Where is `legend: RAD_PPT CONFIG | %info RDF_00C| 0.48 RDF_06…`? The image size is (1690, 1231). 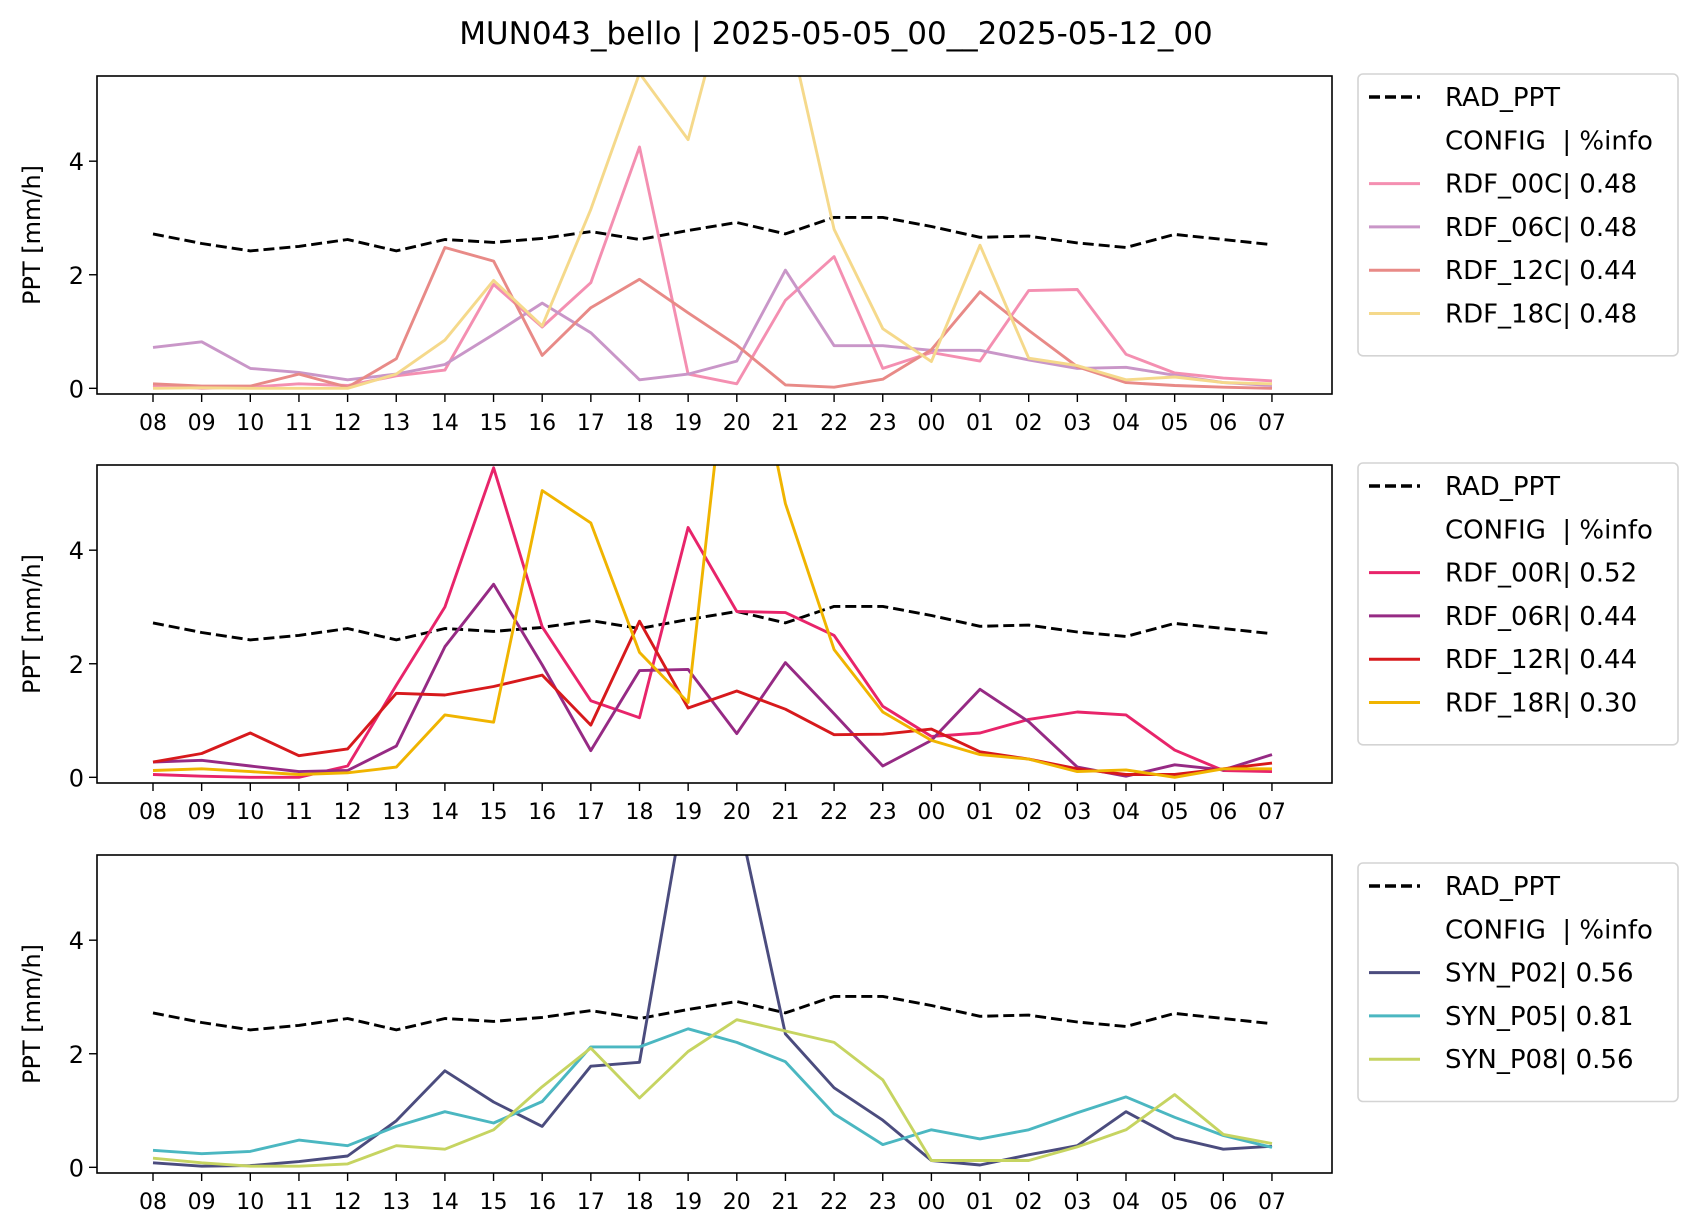 legend: RAD_PPT CONFIG | %info RDF_00C| 0.48 RDF_06… is located at coordinates (1518, 215).